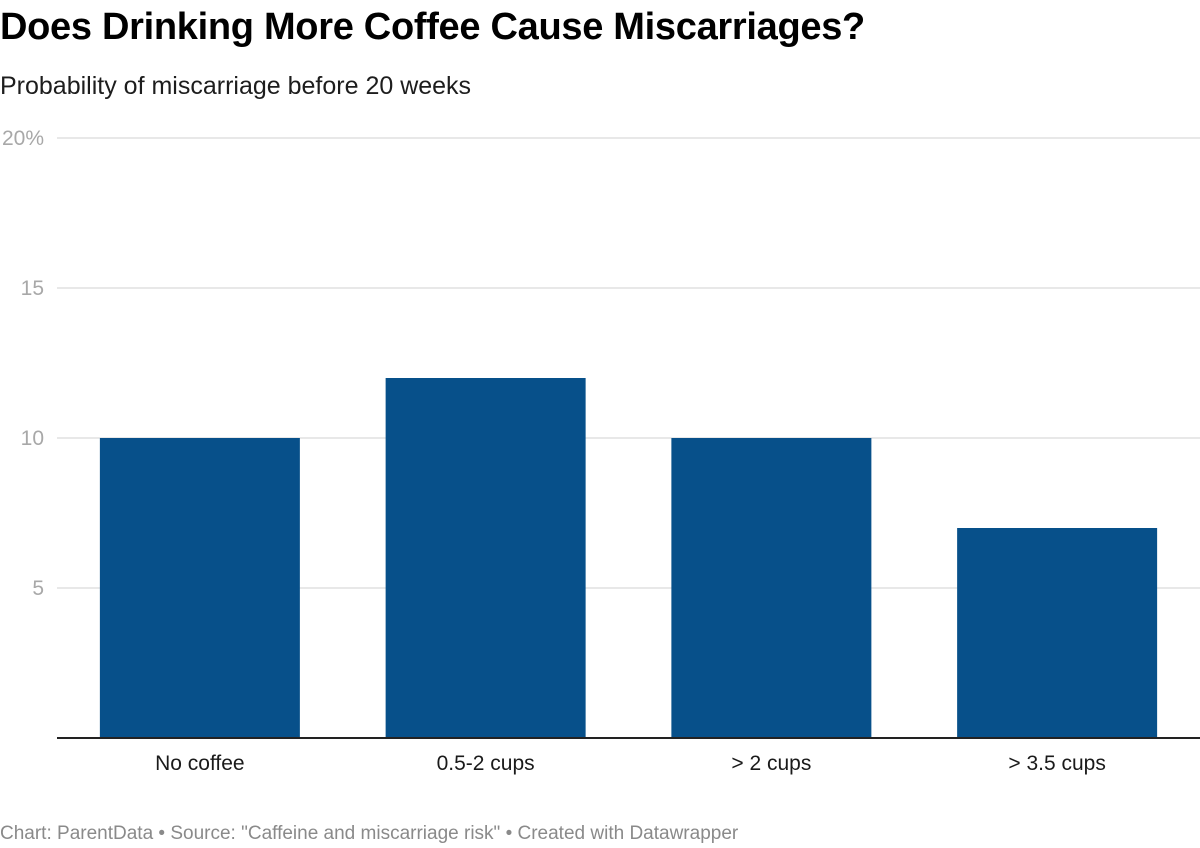 The height and width of the screenshot is (848, 1200). I want to click on x-tick-label-1: No coffee, so click(200, 763).